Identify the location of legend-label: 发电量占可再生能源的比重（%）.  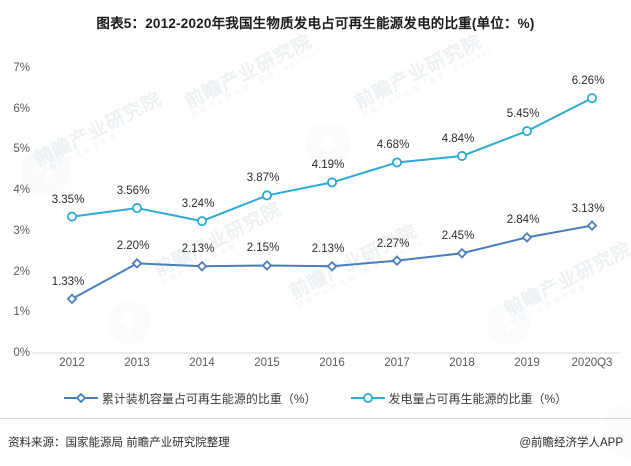
(478, 398).